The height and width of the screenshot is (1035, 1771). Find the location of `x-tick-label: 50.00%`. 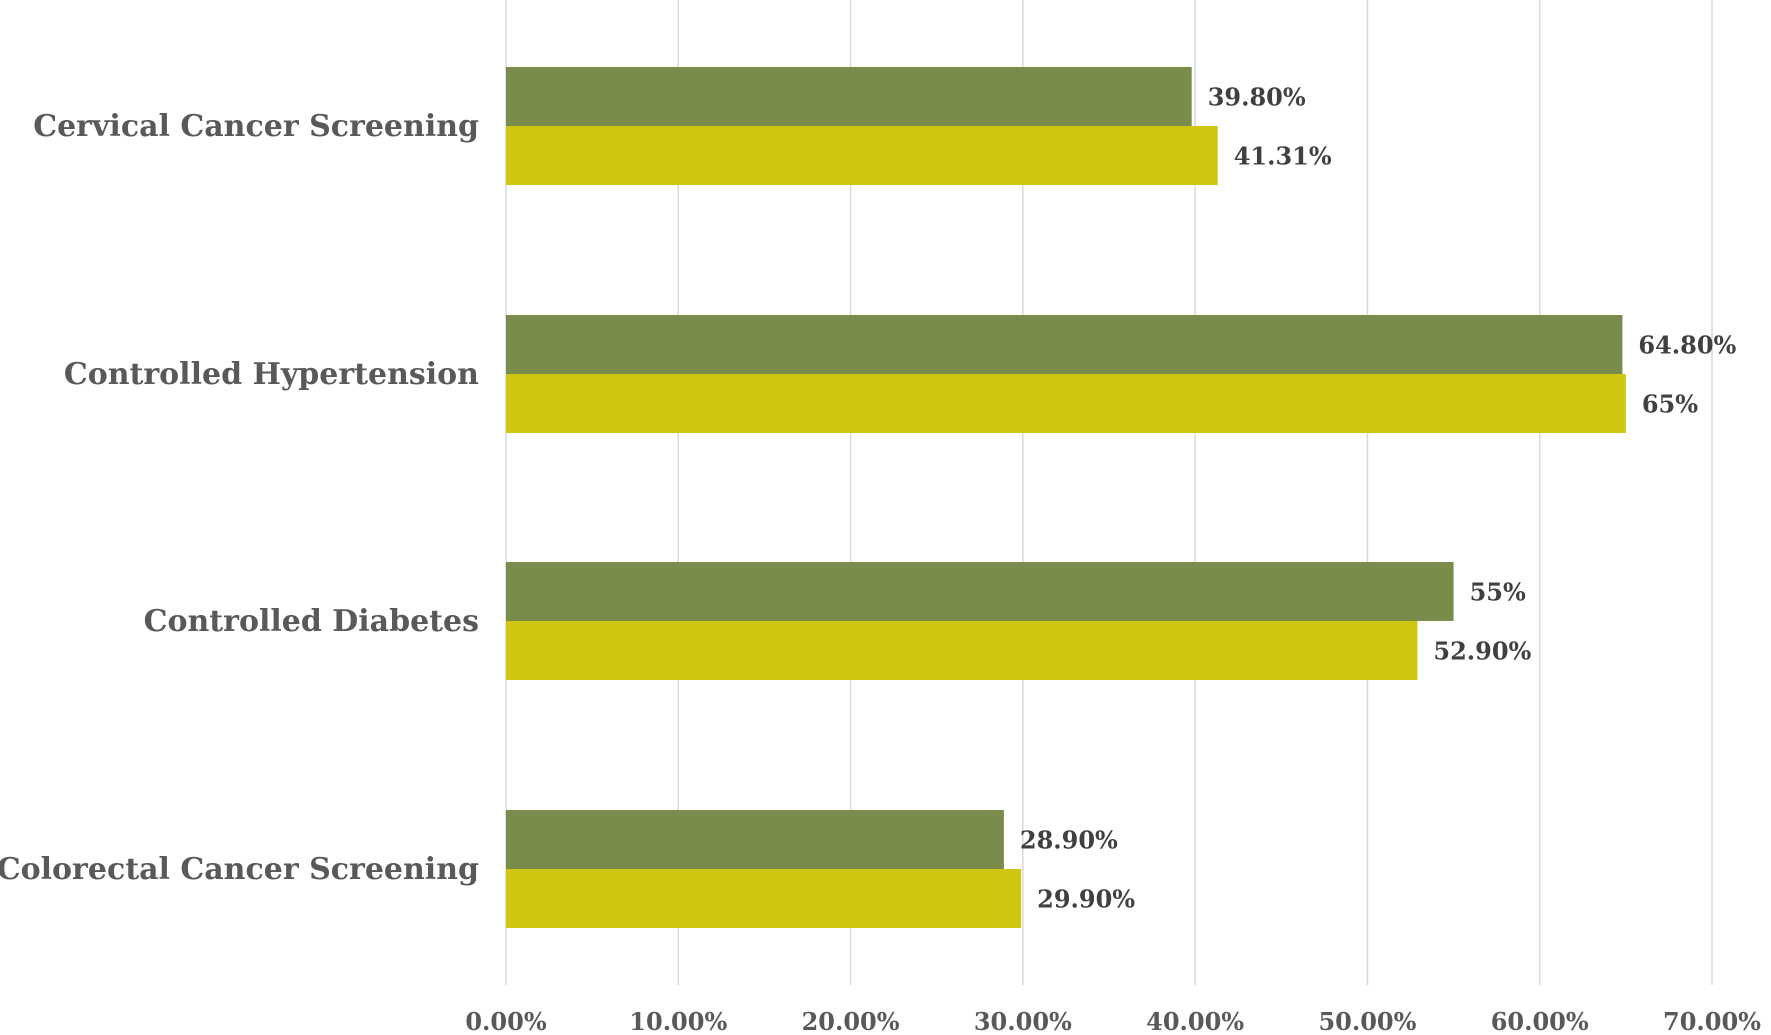

x-tick-label: 50.00% is located at coordinates (1367, 1021).